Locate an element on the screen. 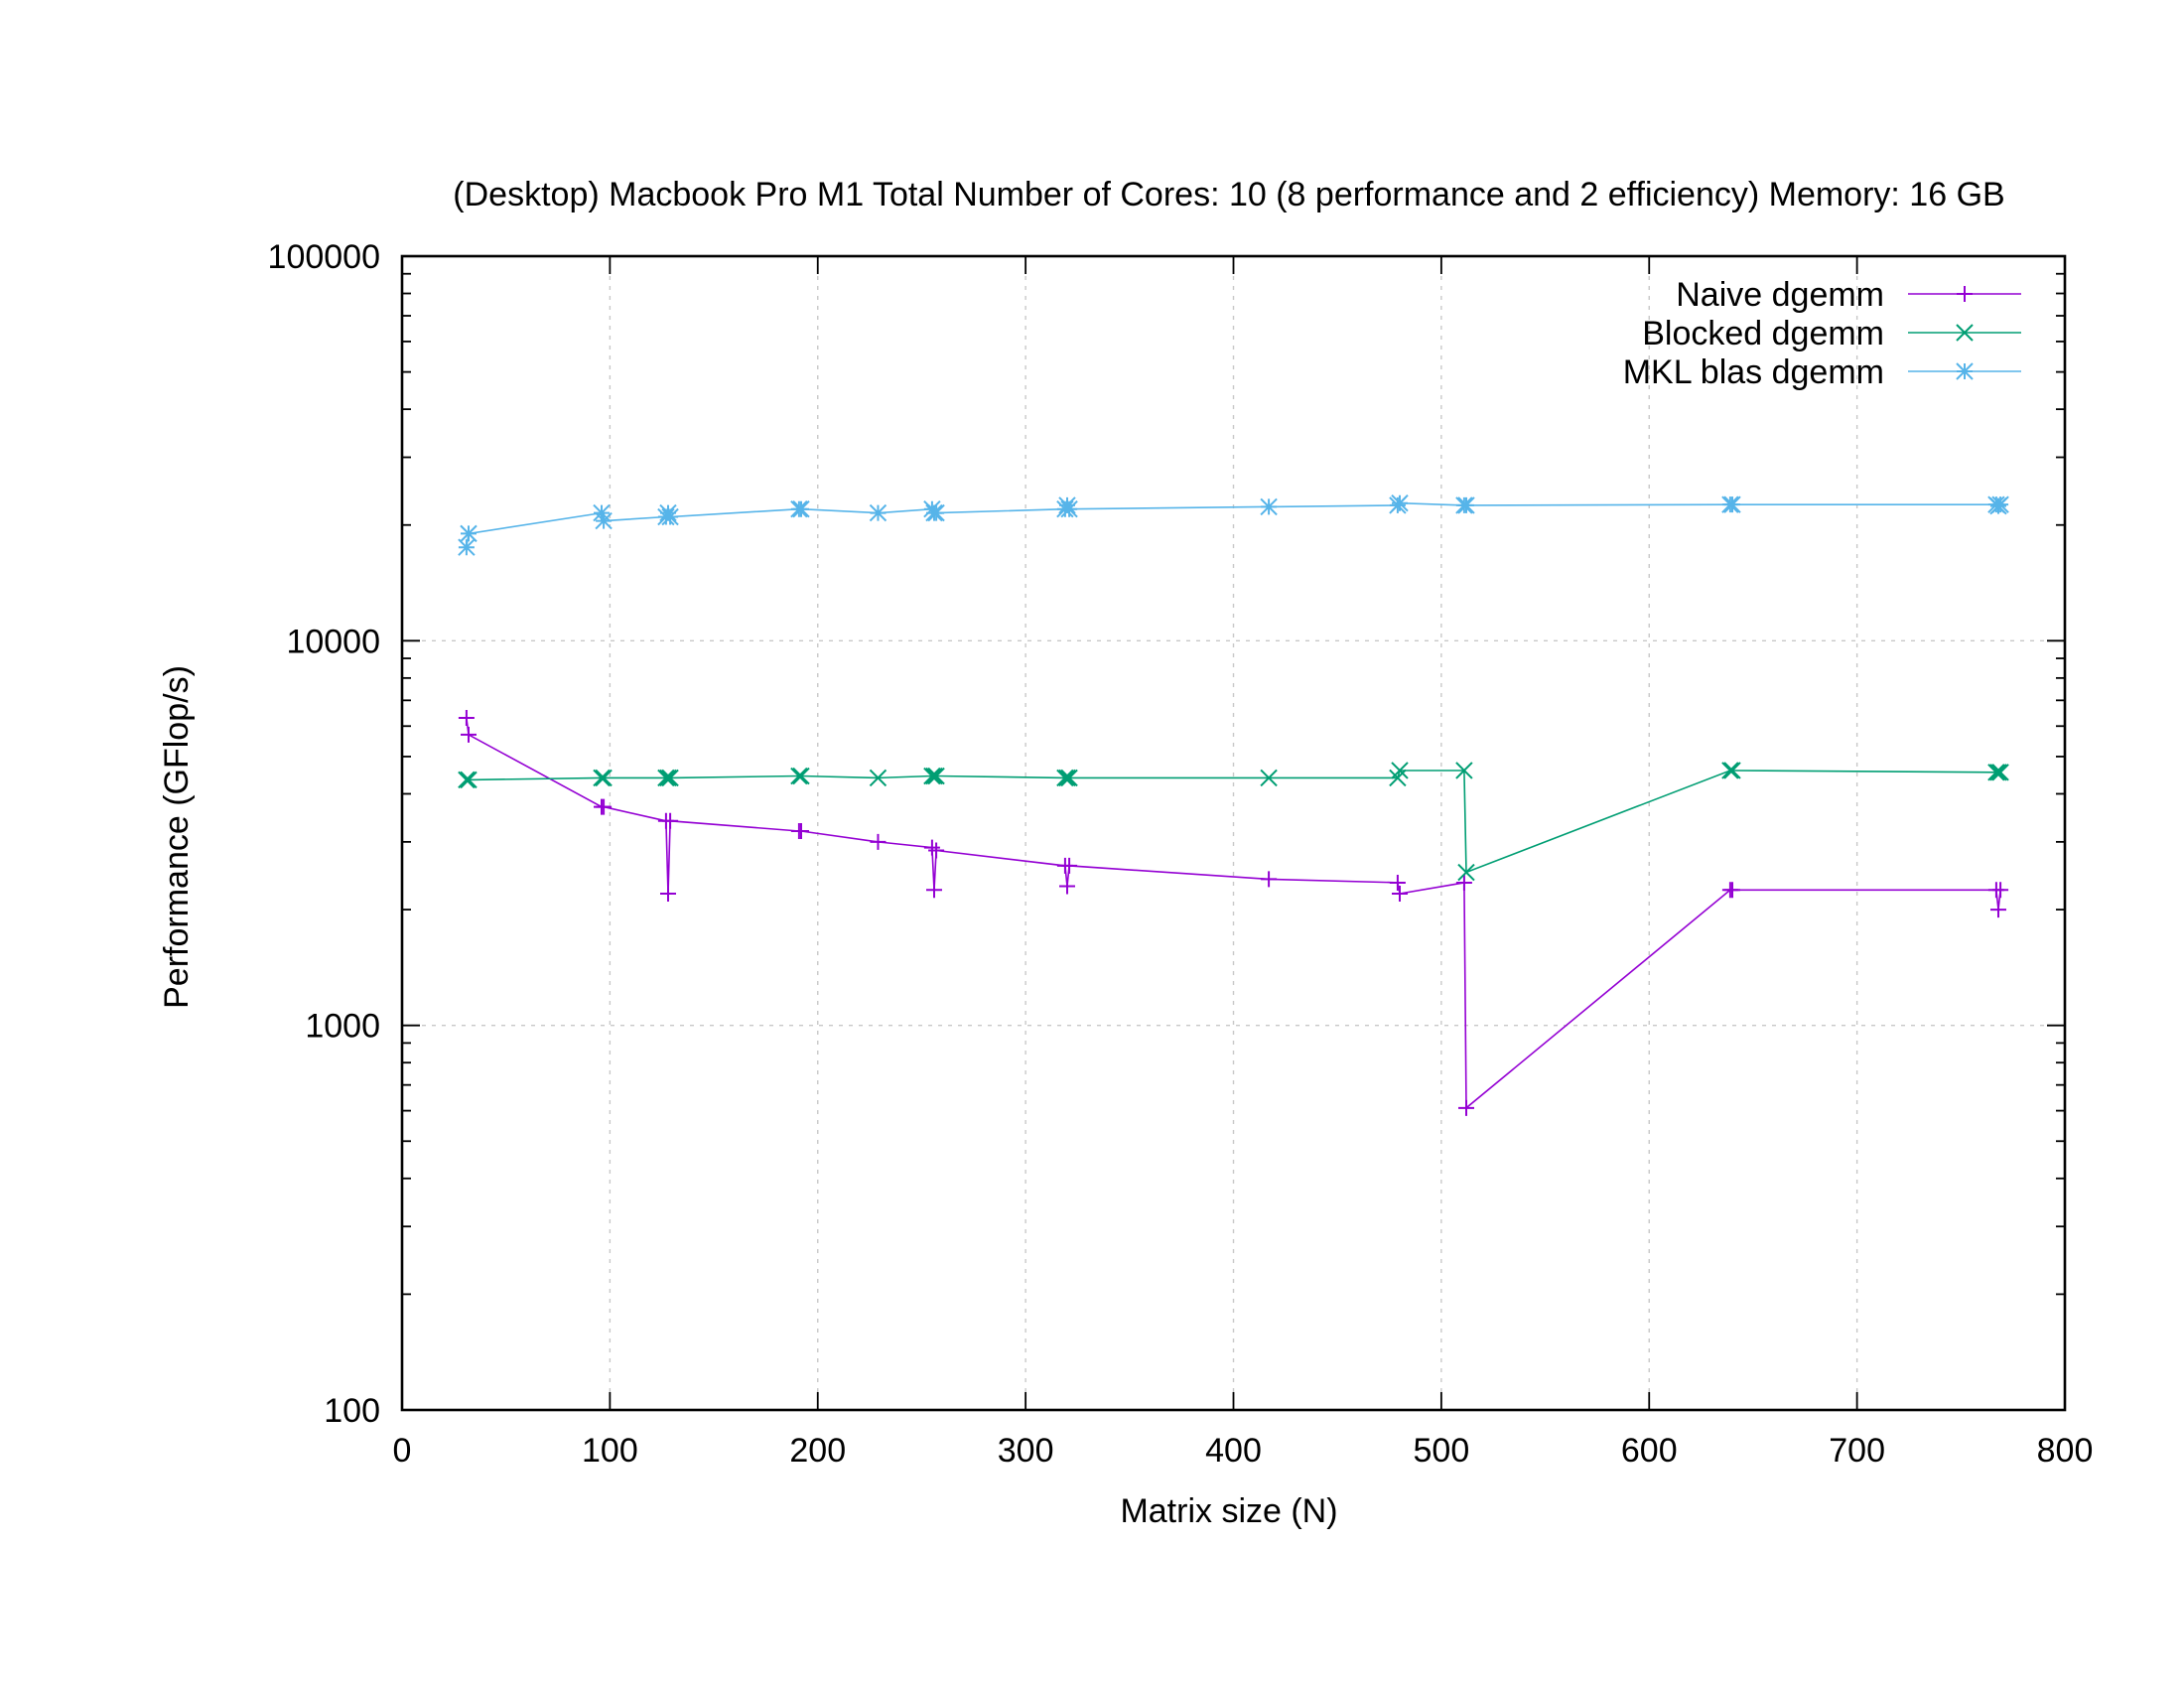 This screenshot has width=2184, height=1688. y-tick-label: 100 is located at coordinates (352, 1411).